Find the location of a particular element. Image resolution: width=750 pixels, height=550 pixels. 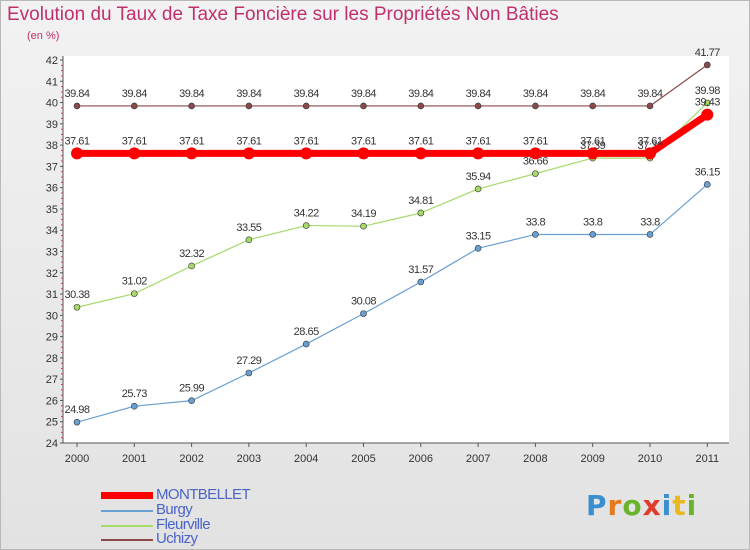

y-tick-label: 28 is located at coordinates (52, 359).